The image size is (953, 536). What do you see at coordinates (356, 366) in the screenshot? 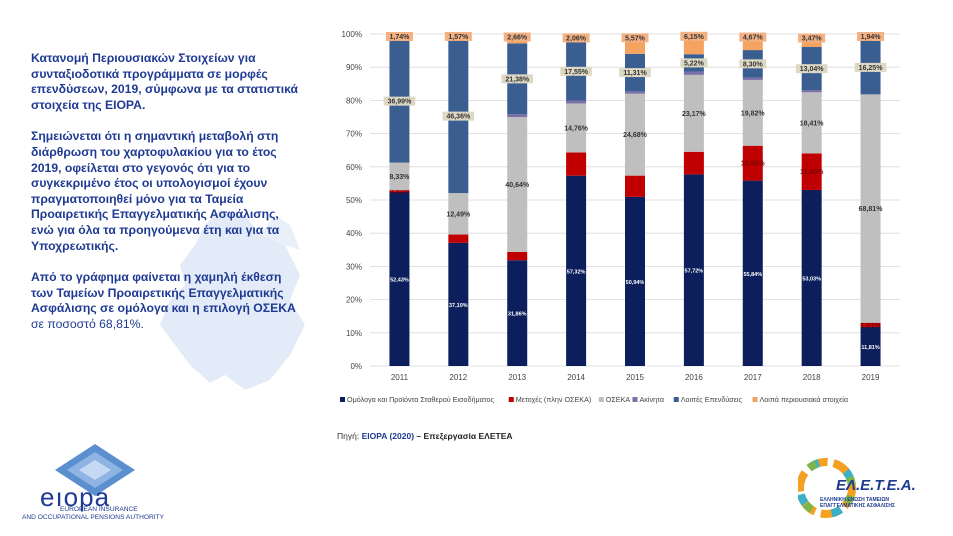
I see `y-tick-label: 0%` at bounding box center [356, 366].